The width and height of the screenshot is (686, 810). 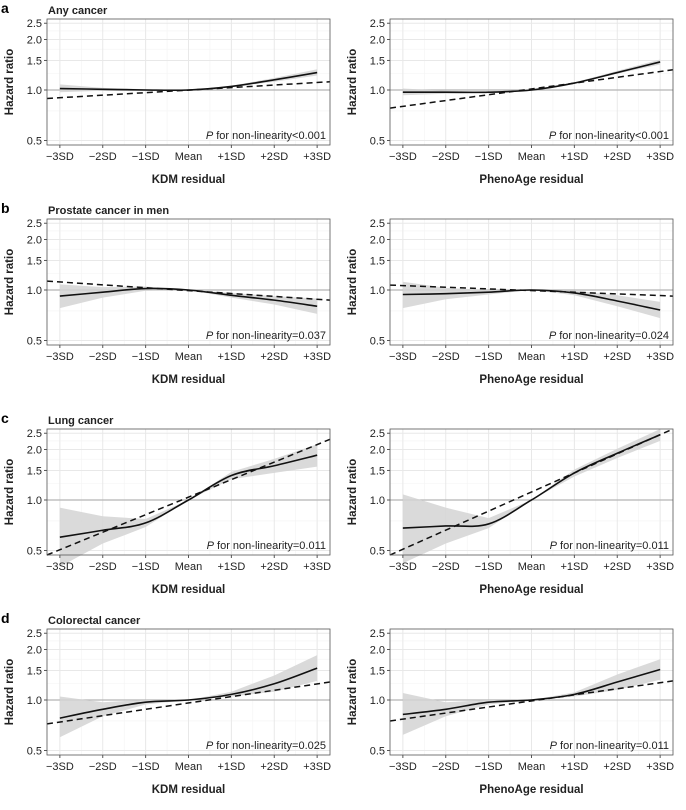 I want to click on p-value-text: for non-linearity=0.024, so click(x=612, y=336).